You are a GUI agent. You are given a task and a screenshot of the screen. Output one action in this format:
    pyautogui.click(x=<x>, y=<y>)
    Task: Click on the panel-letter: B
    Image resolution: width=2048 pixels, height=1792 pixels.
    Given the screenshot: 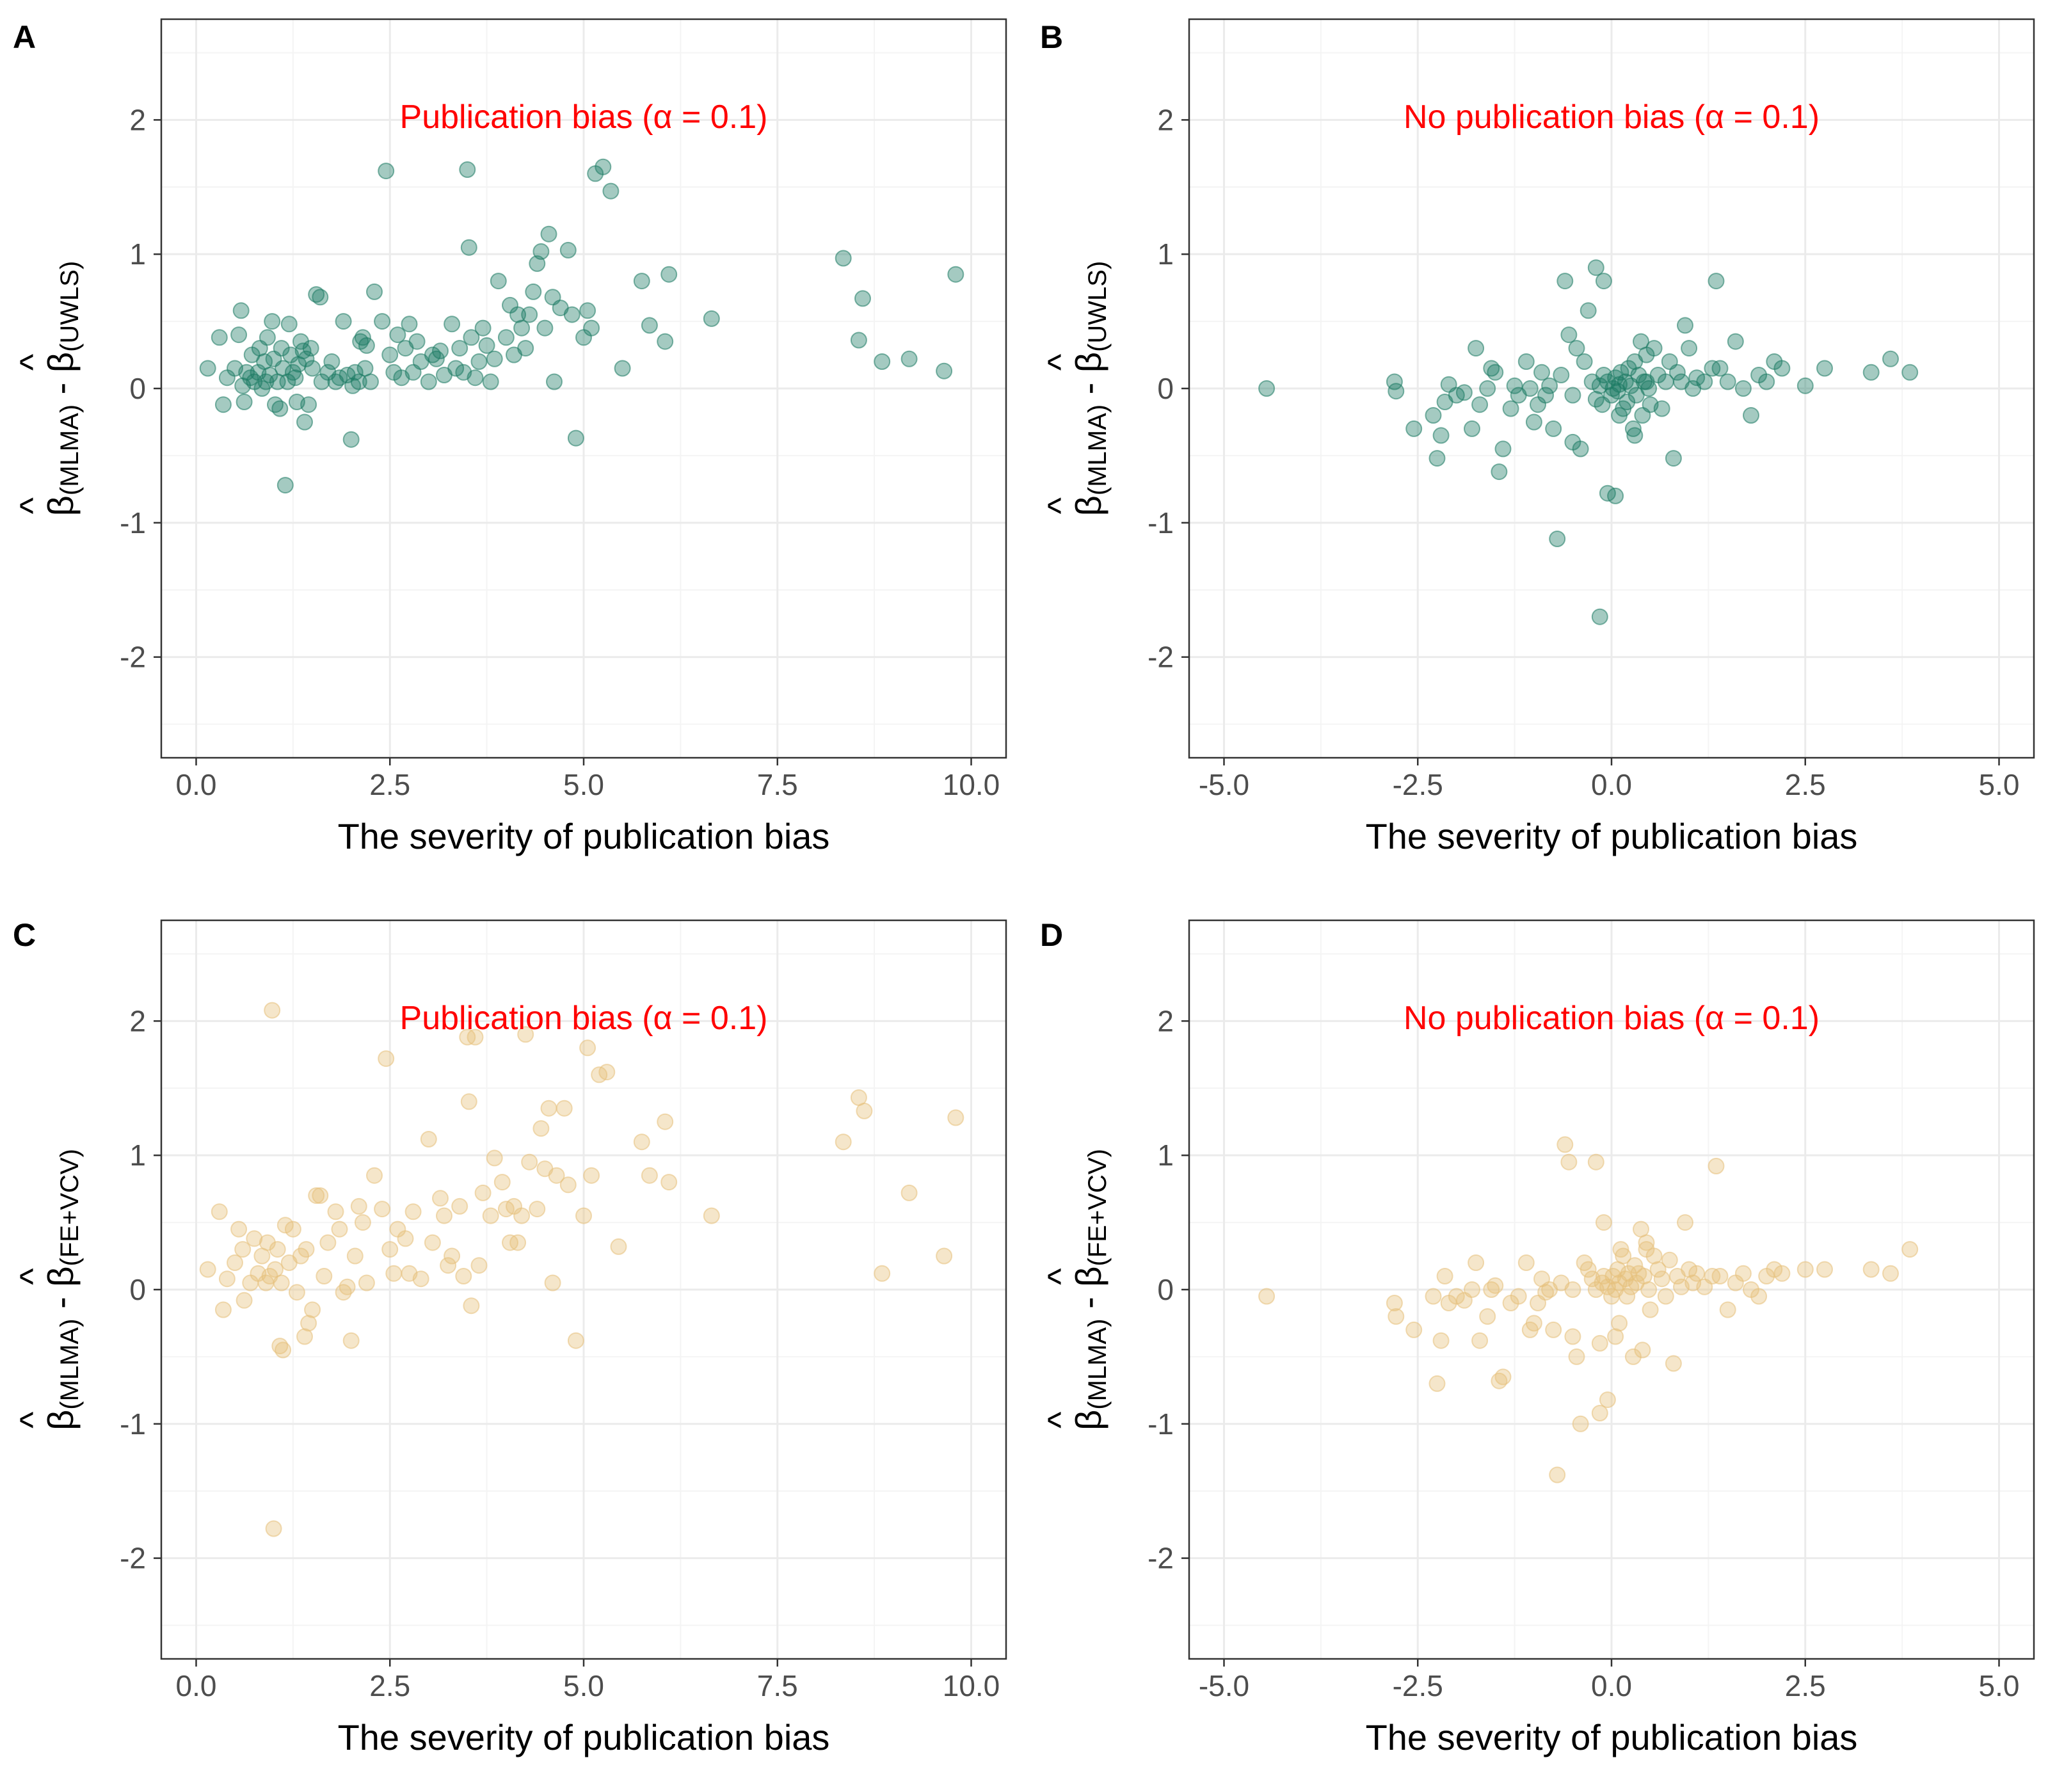 What is the action you would take?
    pyautogui.click(x=1051, y=37)
    